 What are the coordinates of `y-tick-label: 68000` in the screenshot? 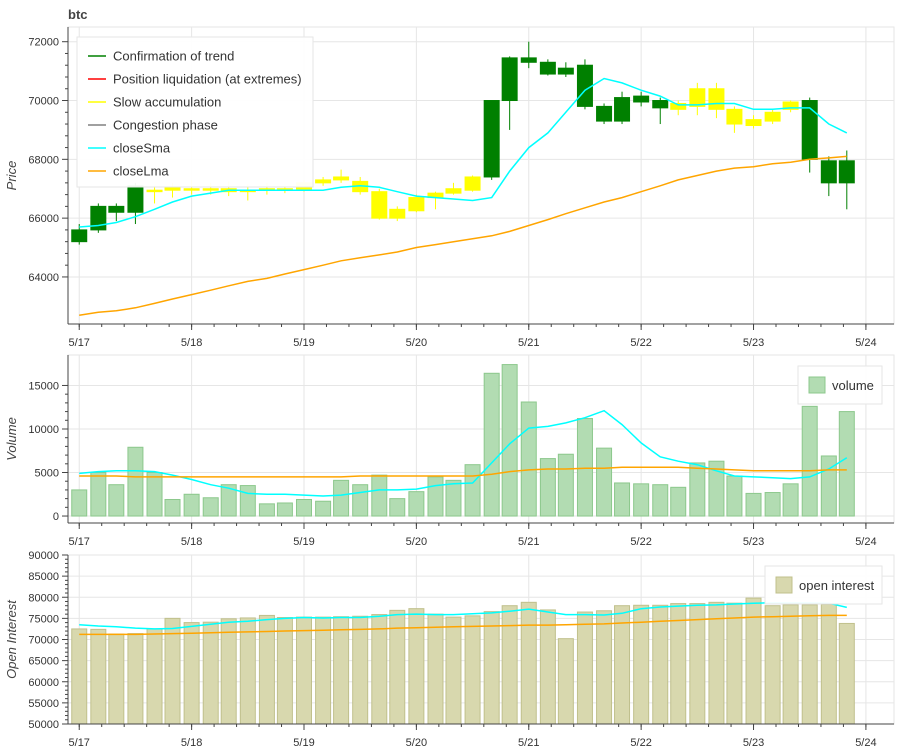 It's located at (43, 160).